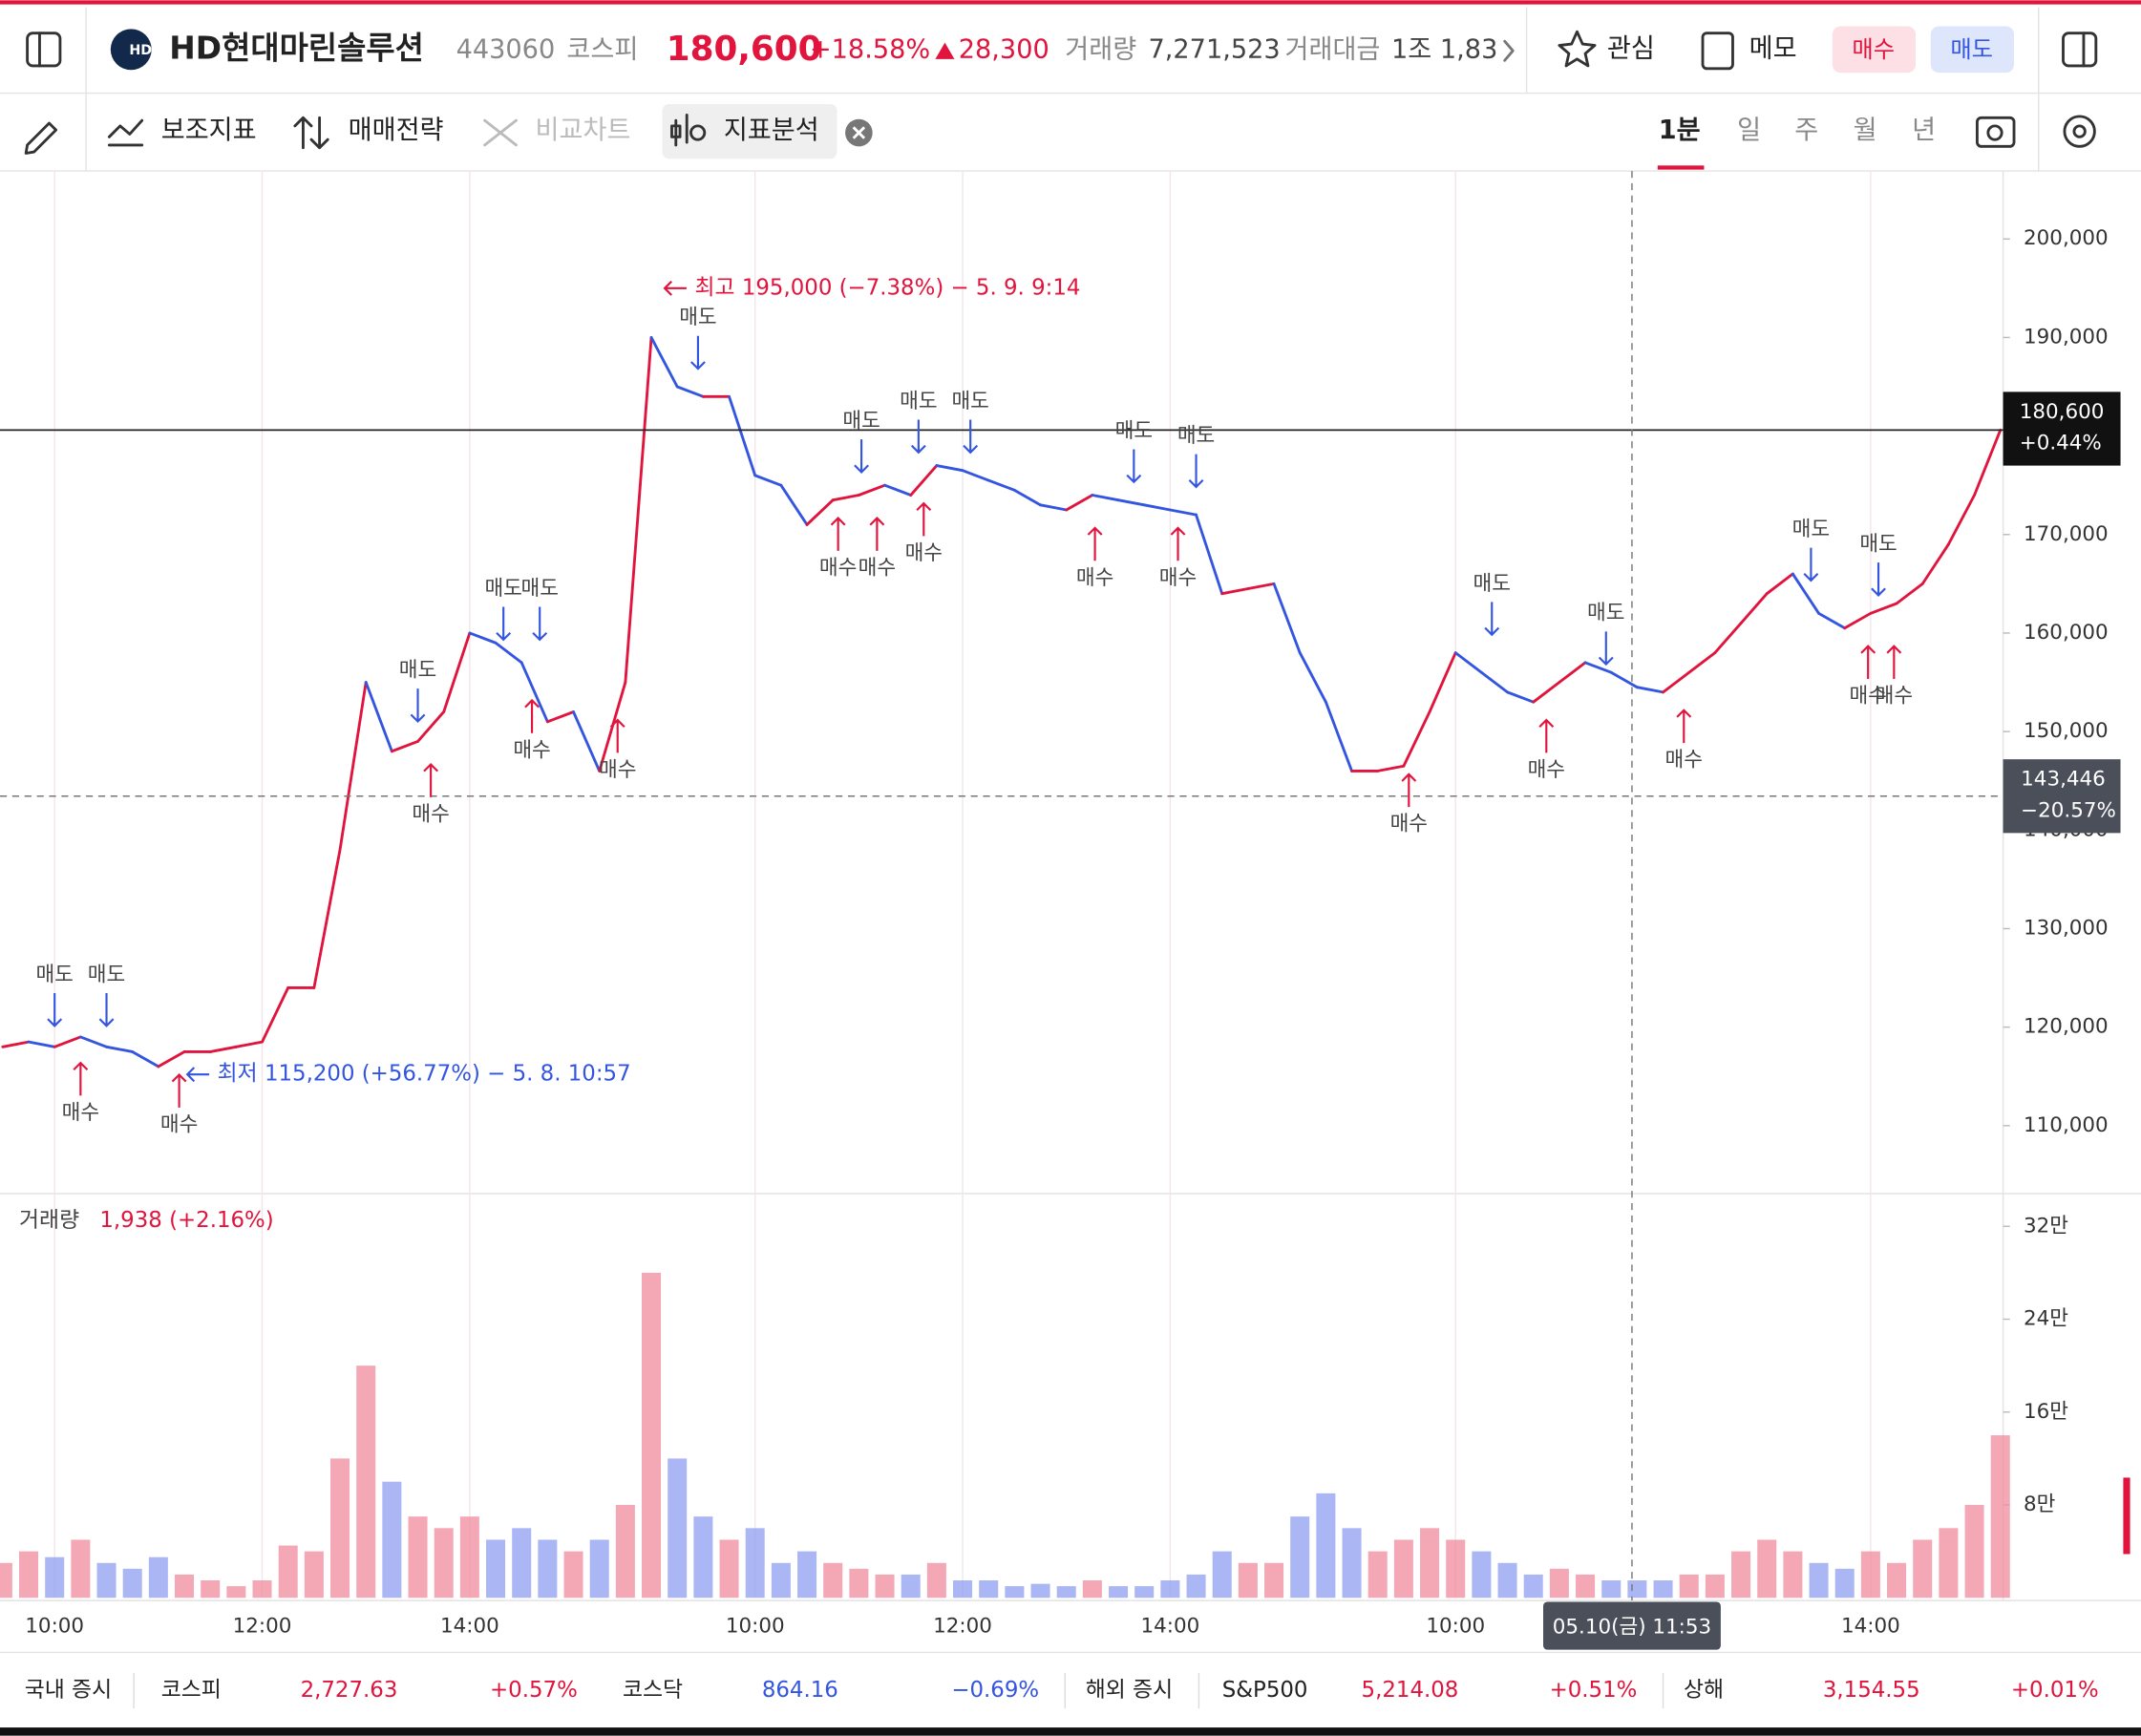 The width and height of the screenshot is (2141, 1736). What do you see at coordinates (2066, 731) in the screenshot?
I see `y-tick-label: 150,000` at bounding box center [2066, 731].